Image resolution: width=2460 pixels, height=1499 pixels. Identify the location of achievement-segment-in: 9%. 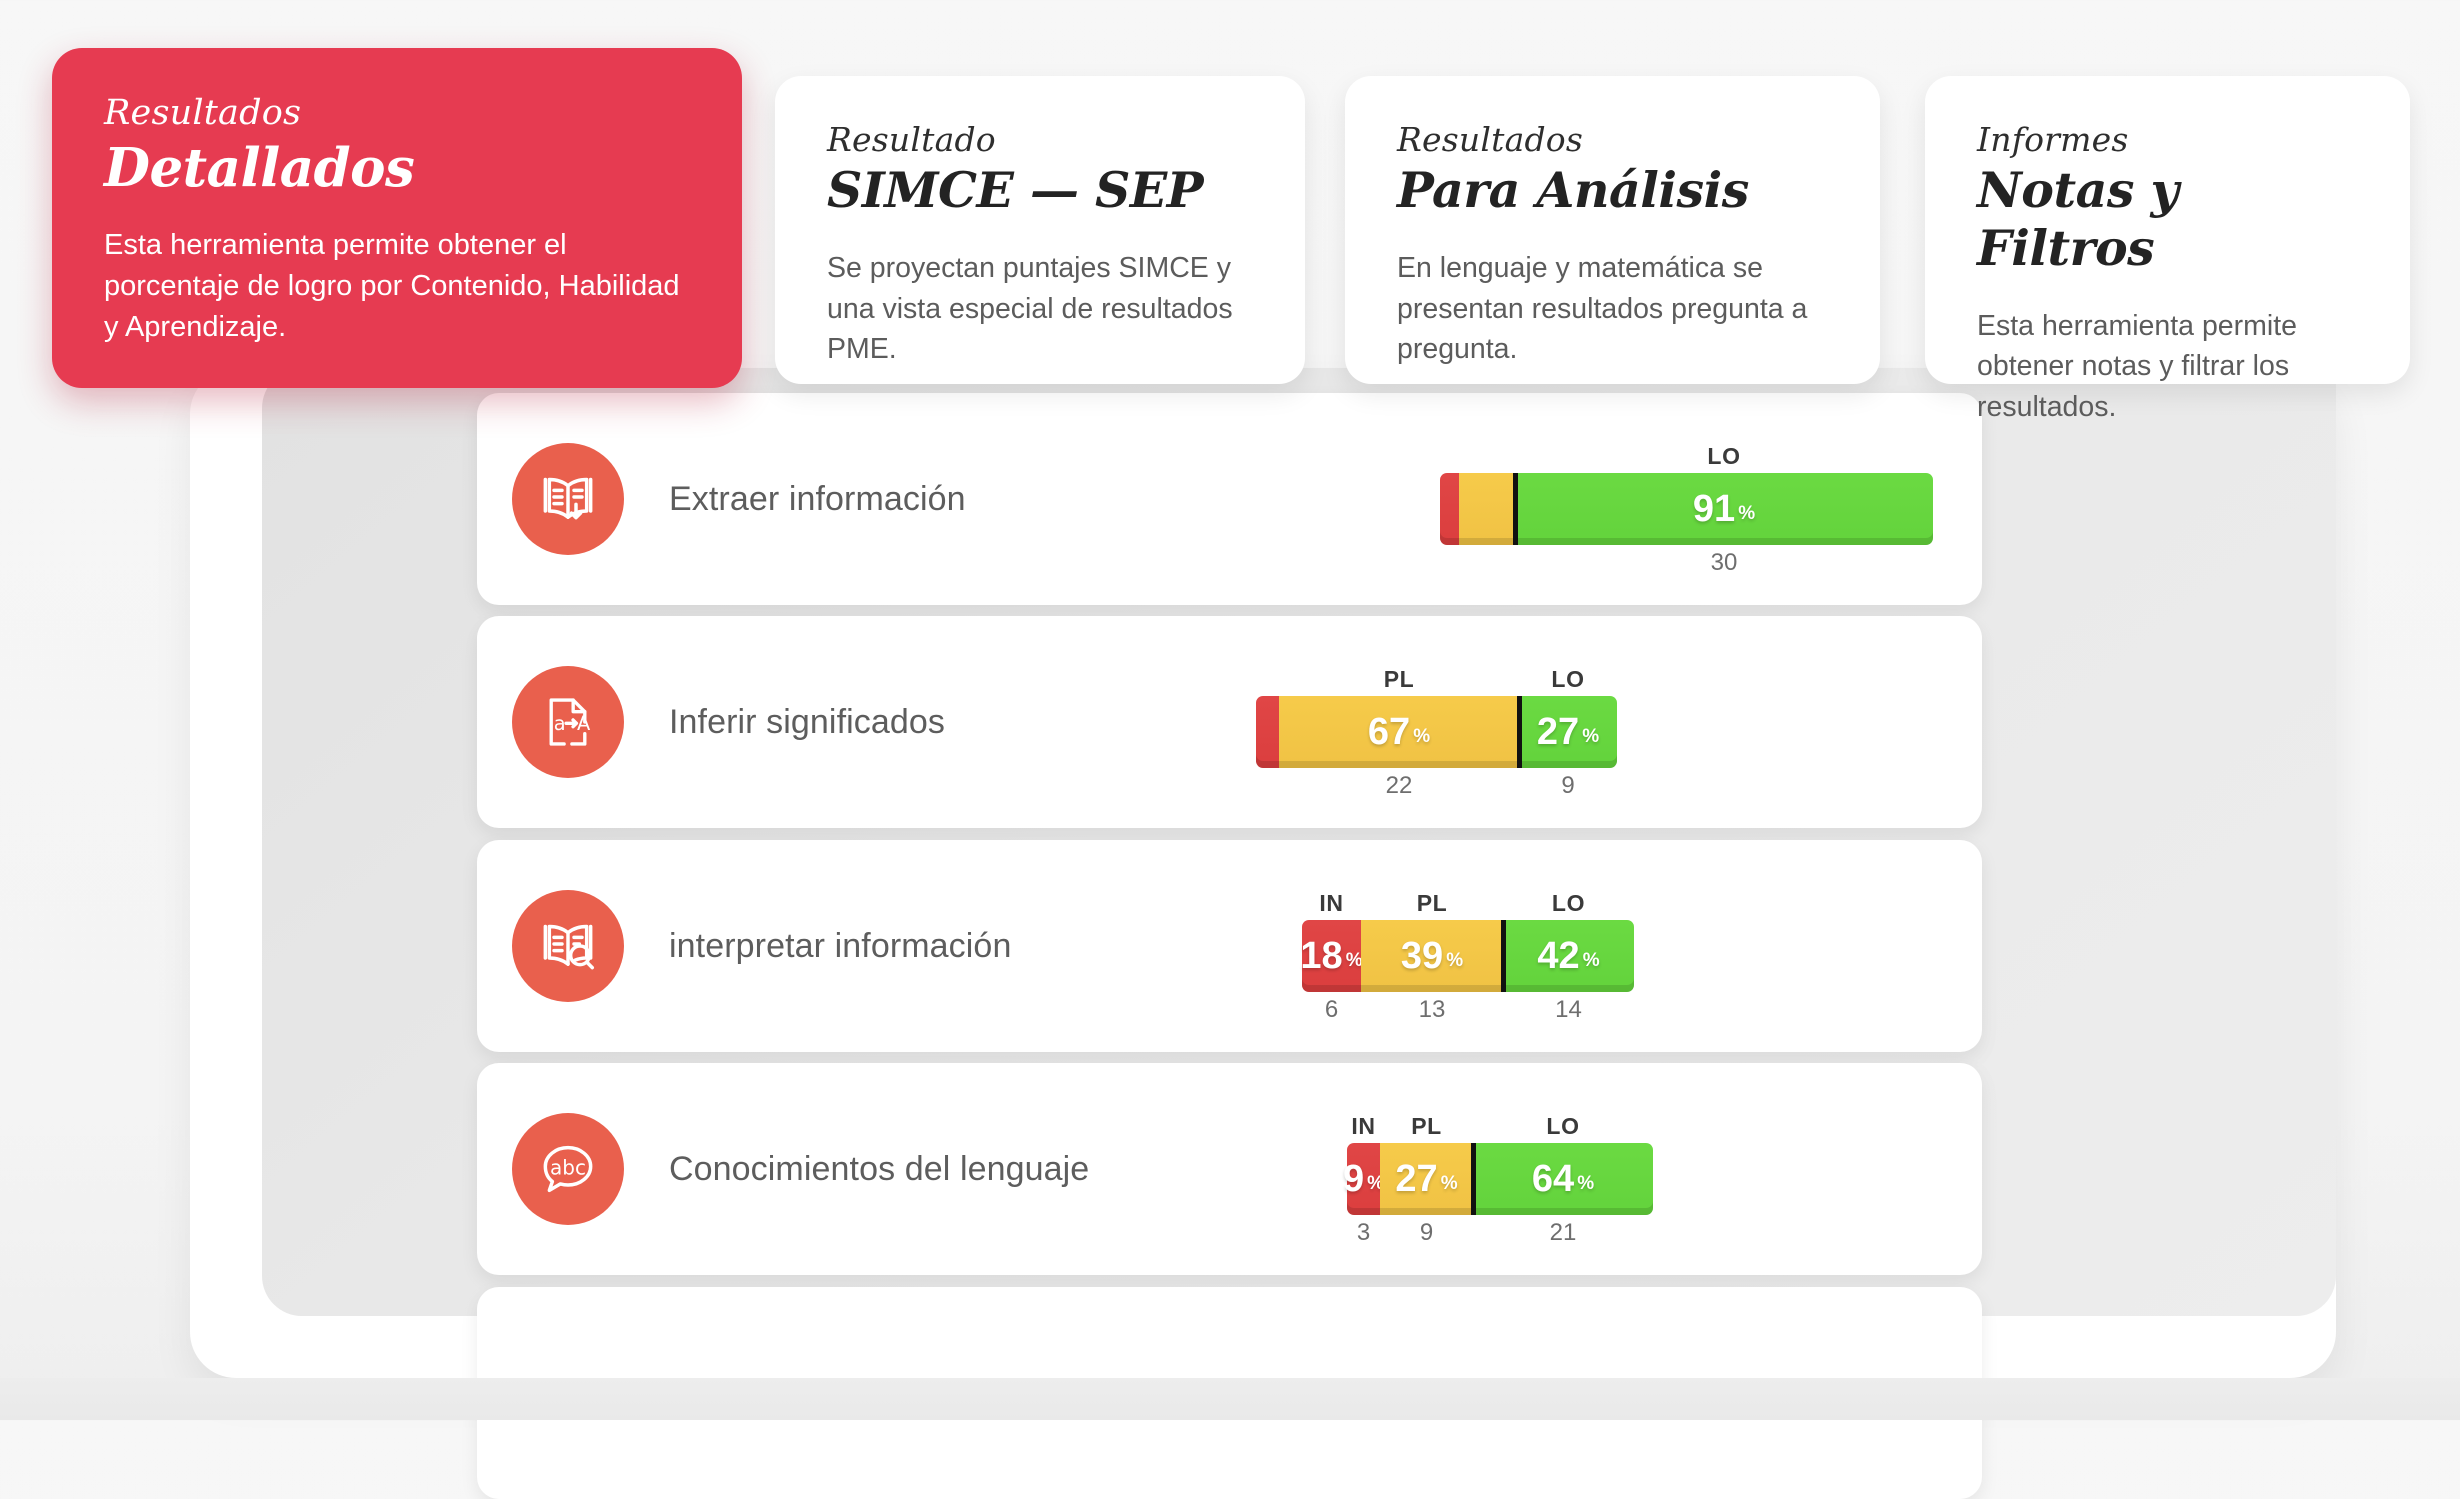
(1363, 1179).